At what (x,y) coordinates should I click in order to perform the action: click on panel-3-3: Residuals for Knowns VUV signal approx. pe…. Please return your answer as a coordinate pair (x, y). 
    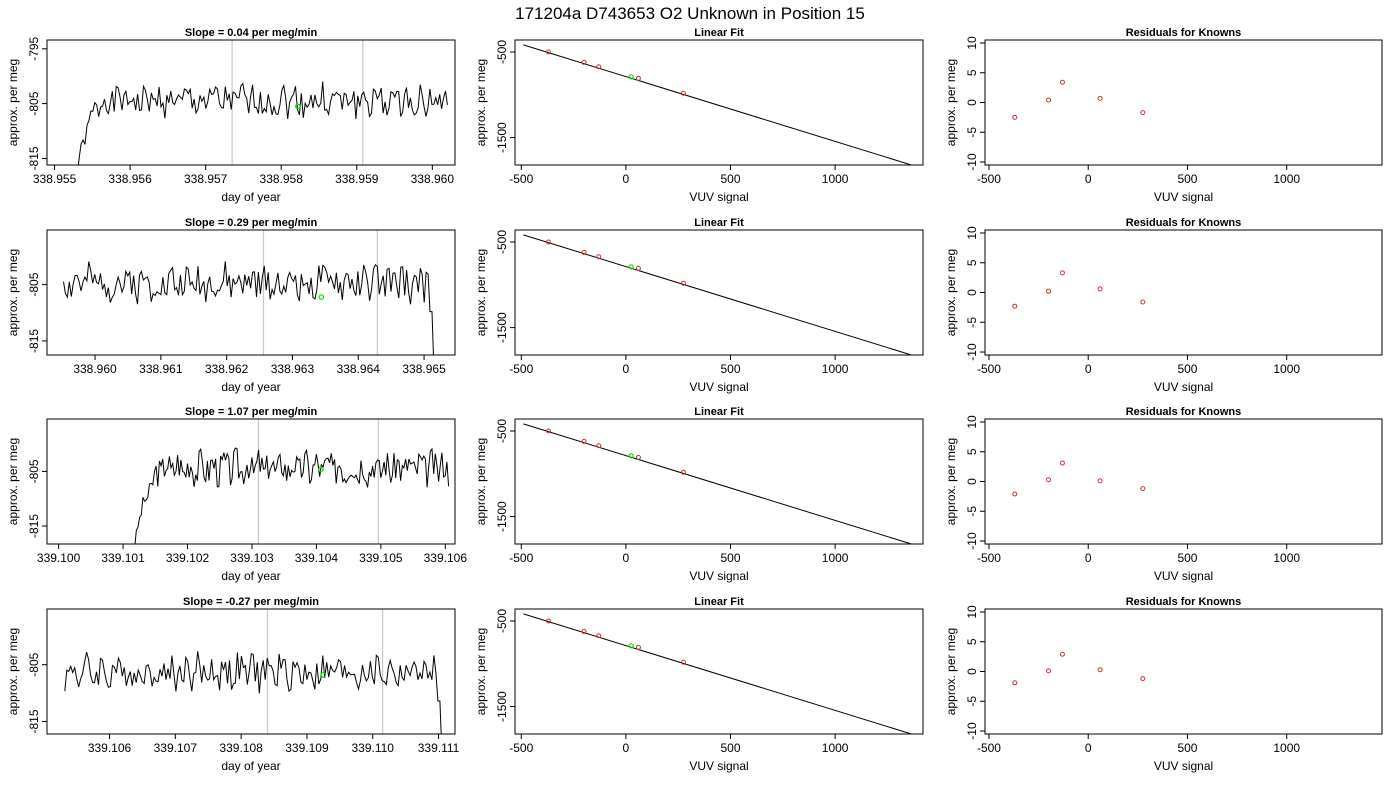
    Looking at the image, I should click on (1163, 494).